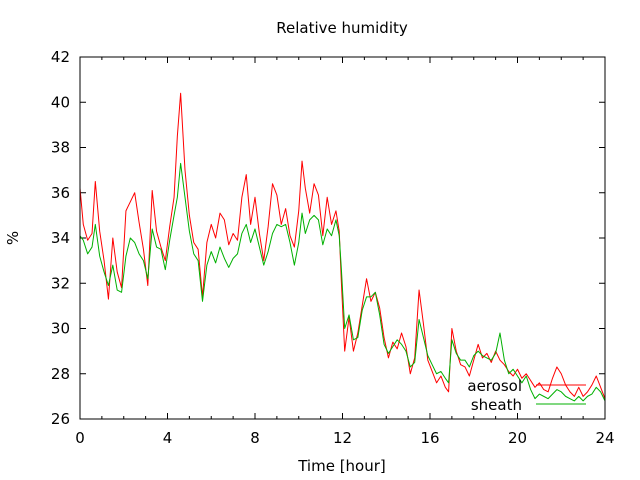 The height and width of the screenshot is (480, 640). What do you see at coordinates (526, 395) in the screenshot?
I see `legend: aerosol sheath` at bounding box center [526, 395].